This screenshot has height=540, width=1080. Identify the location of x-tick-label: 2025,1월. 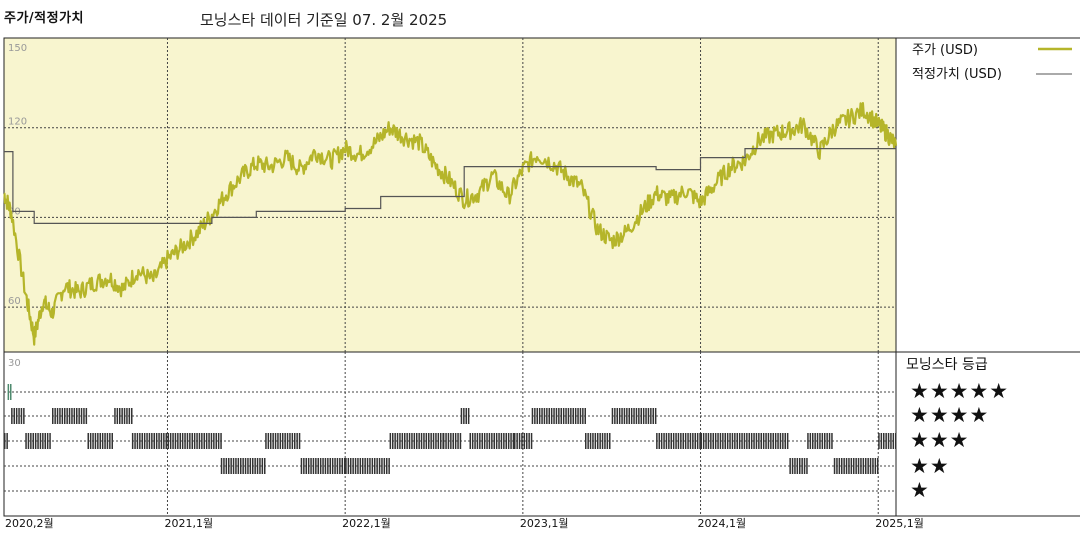
(899, 523).